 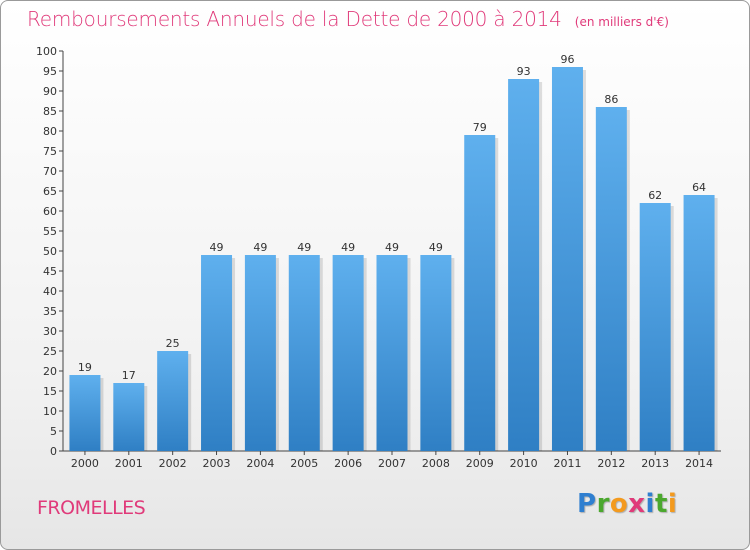 I want to click on x-tick-label: 2004, so click(x=260, y=463).